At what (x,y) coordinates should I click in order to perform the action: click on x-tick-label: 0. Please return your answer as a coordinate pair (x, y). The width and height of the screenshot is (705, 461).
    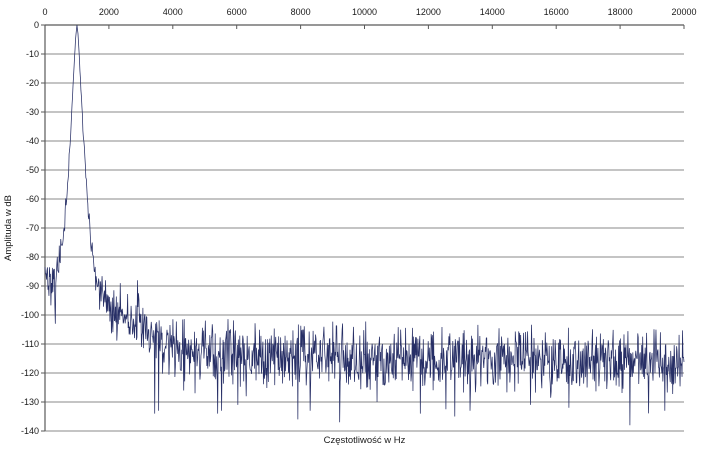
    Looking at the image, I should click on (44, 12).